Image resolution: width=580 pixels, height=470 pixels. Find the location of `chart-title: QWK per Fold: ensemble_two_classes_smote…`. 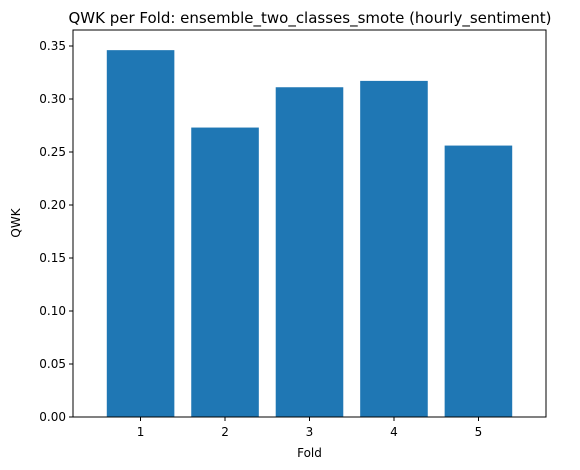

chart-title: QWK per Fold: ensemble_two_classes_smote… is located at coordinates (309, 18).